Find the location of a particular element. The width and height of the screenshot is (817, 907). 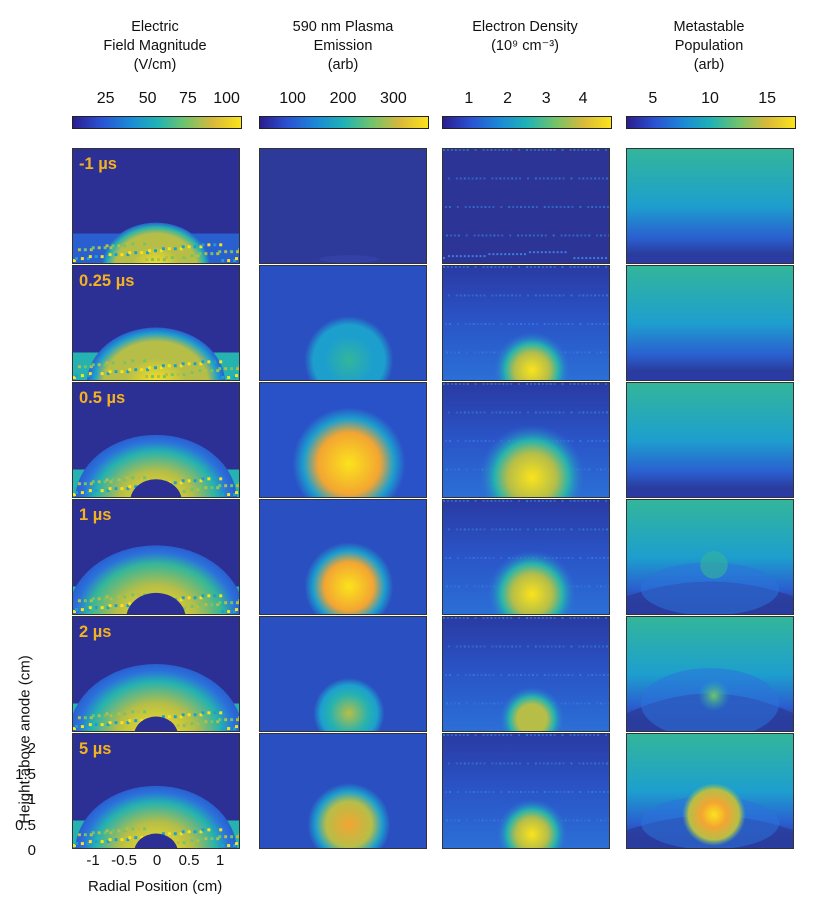

time-label: 0.25 µs is located at coordinates (107, 281).